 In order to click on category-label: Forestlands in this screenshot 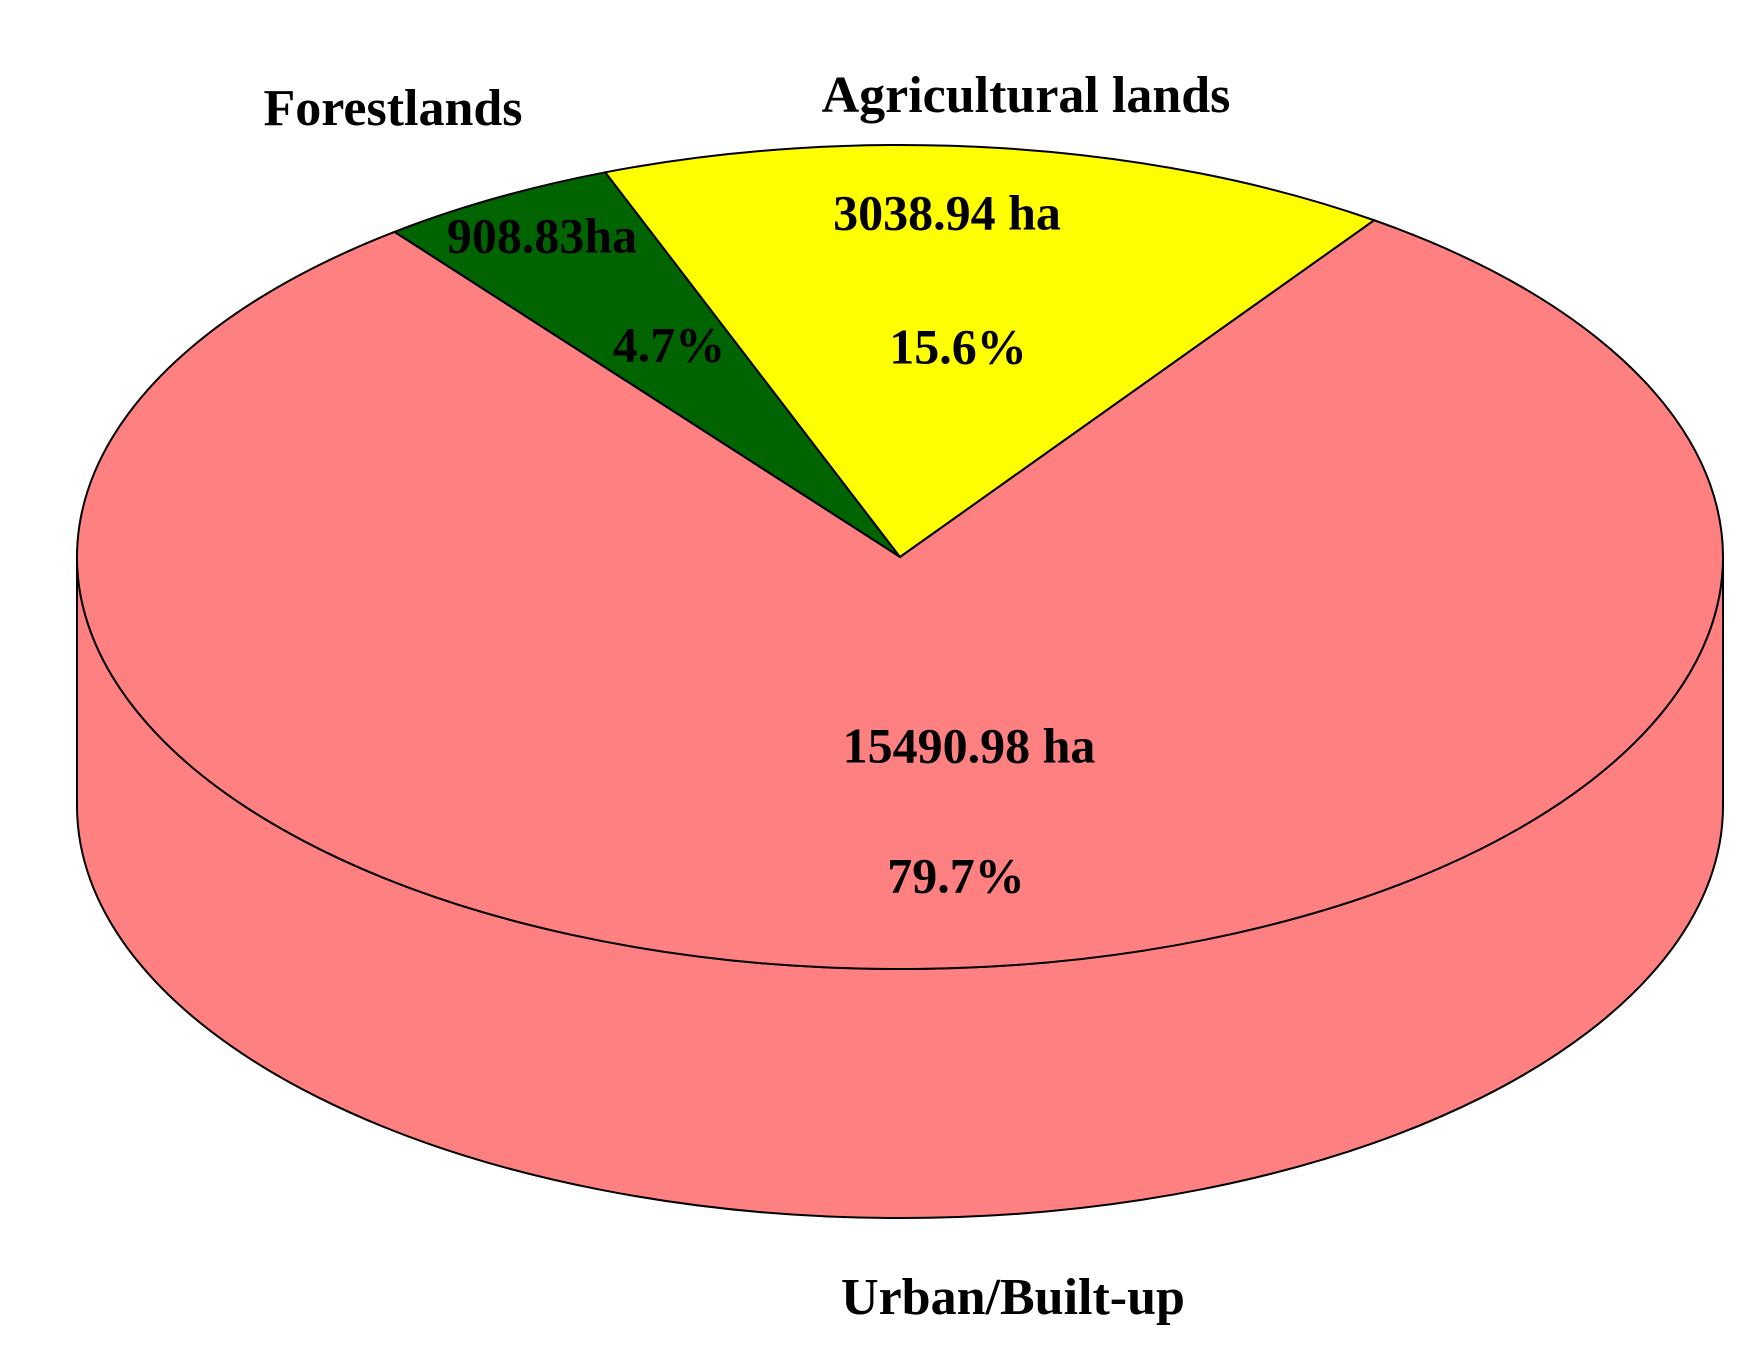, I will do `click(392, 108)`.